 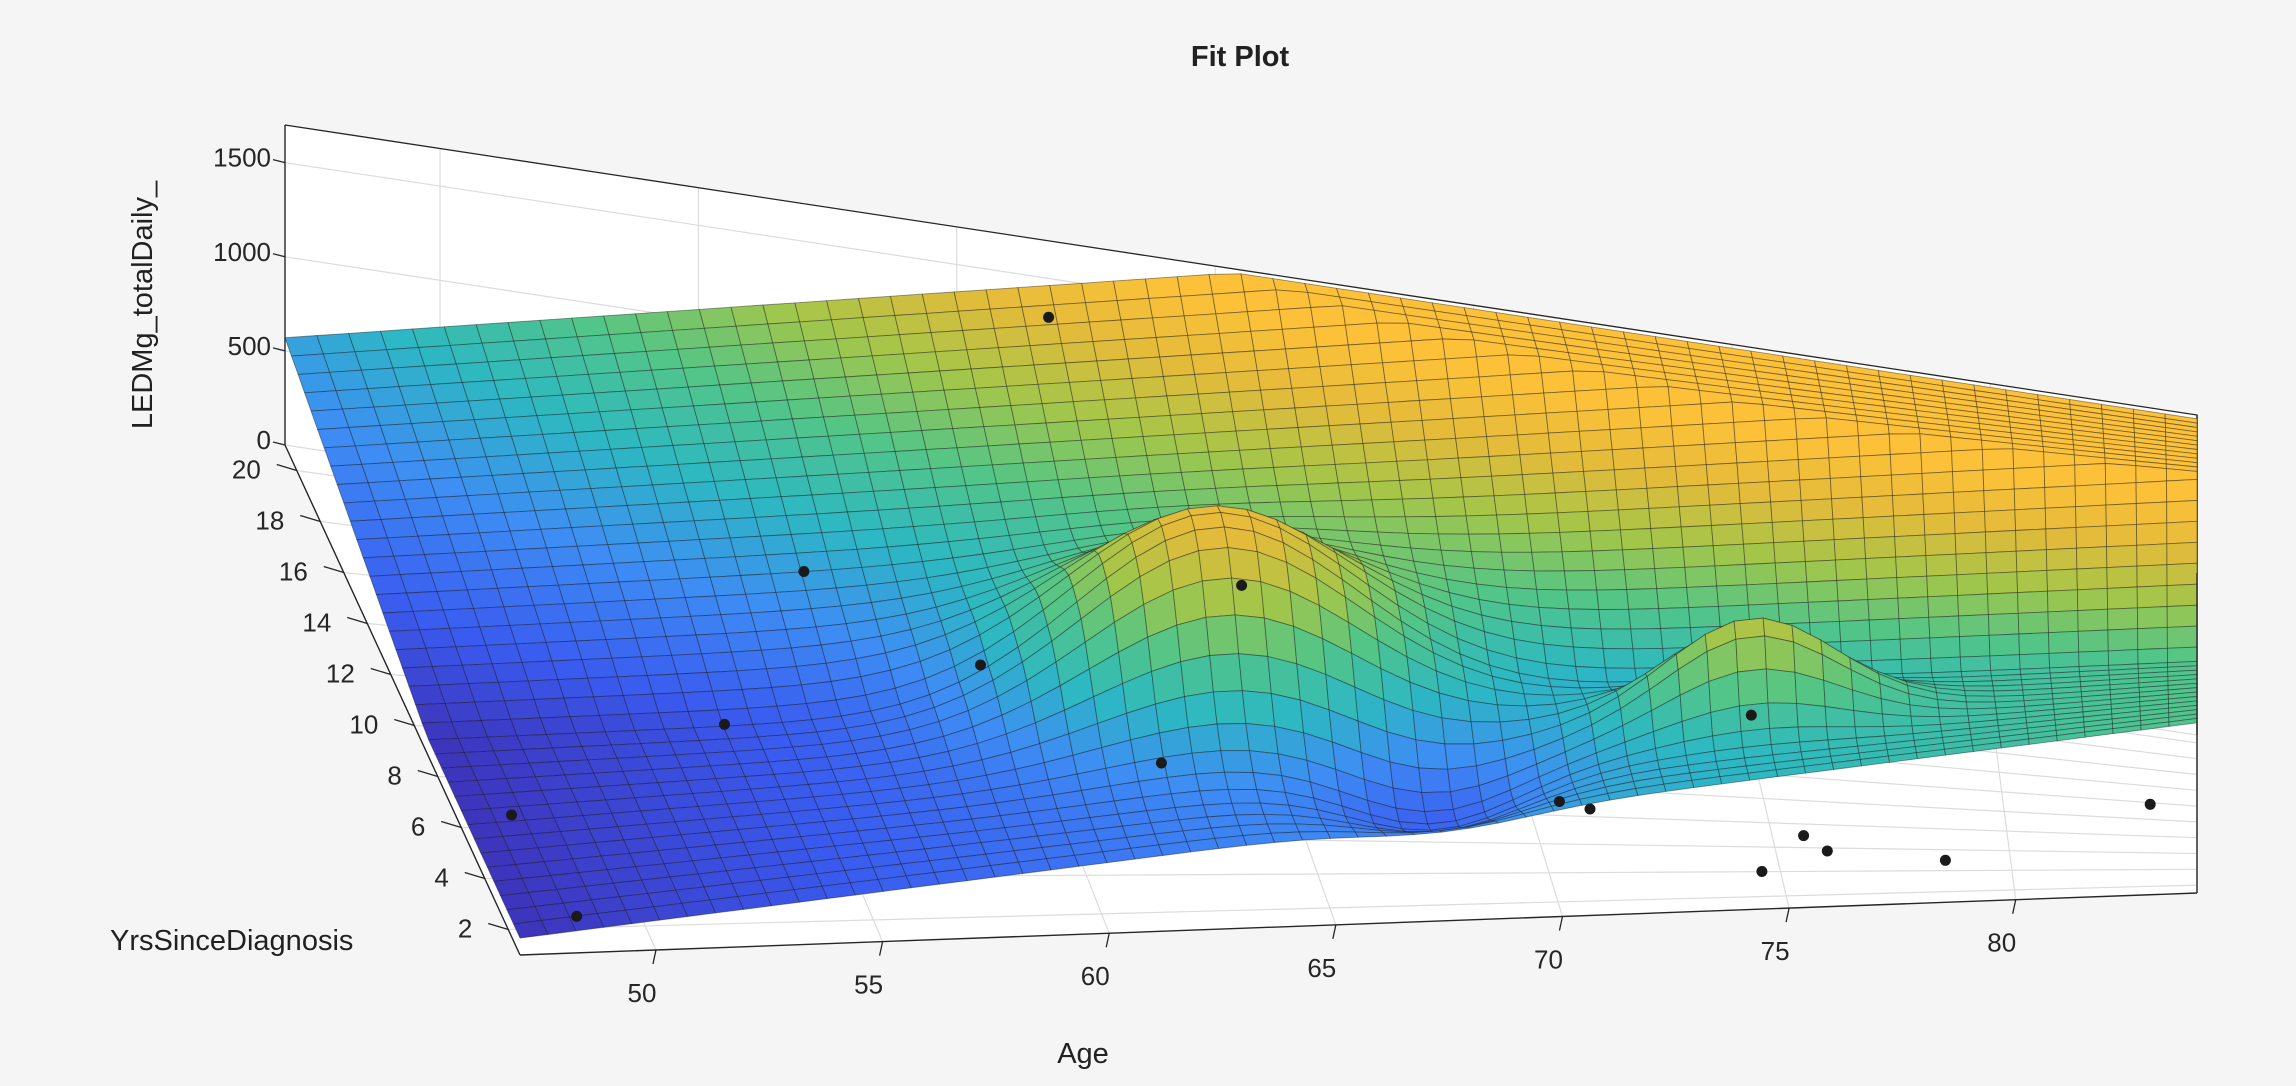 What do you see at coordinates (1353, 907) in the screenshot?
I see `floor-gridline` at bounding box center [1353, 907].